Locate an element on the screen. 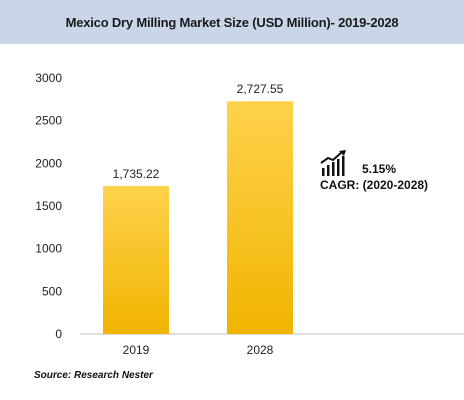  y-tick-label: 0 is located at coordinates (58, 334).